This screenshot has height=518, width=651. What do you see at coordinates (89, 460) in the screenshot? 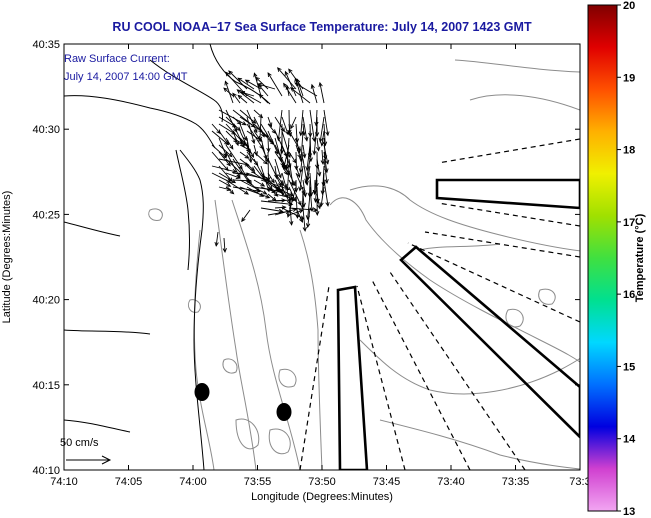
I see `scale-arrow` at bounding box center [89, 460].